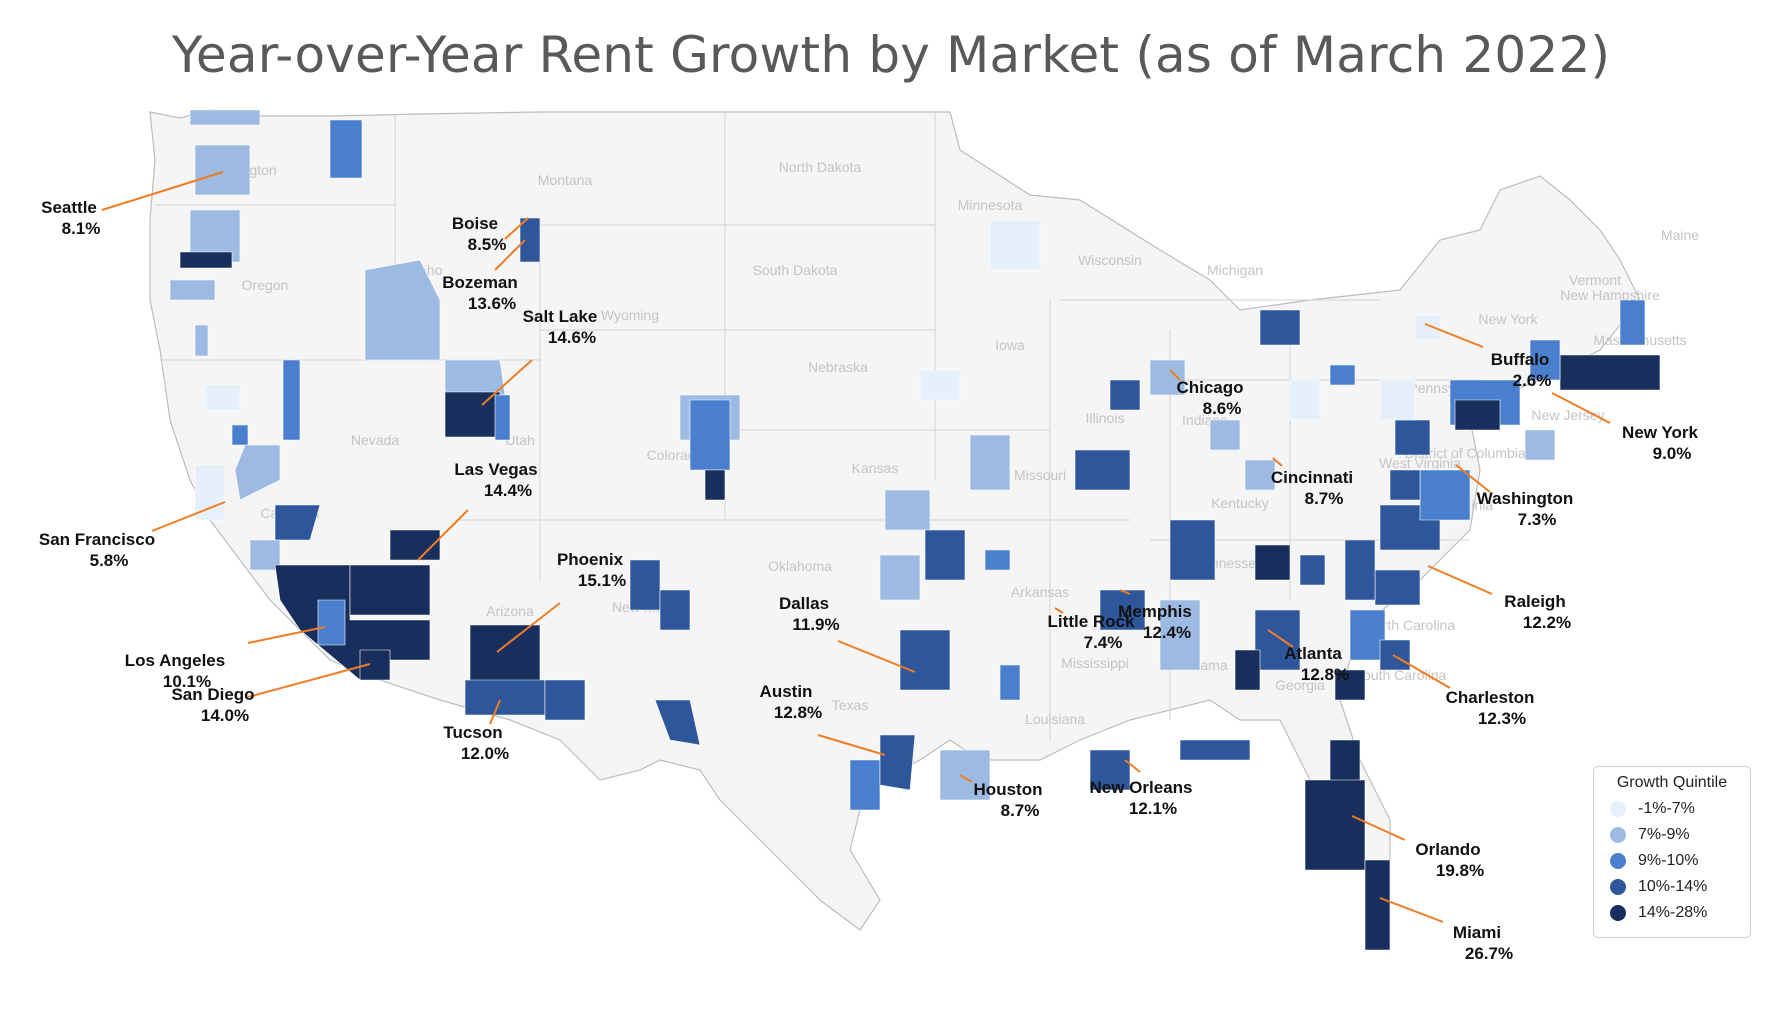 Image resolution: width=1782 pixels, height=1016 pixels. Describe the element at coordinates (1141, 798) in the screenshot. I see `market-label: New Orleans 12.1%` at that location.